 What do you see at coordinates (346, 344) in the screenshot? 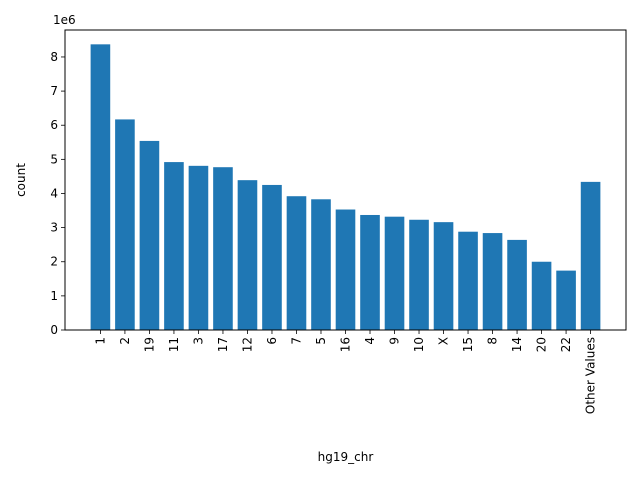
I see `x-tick-label: 16` at bounding box center [346, 344].